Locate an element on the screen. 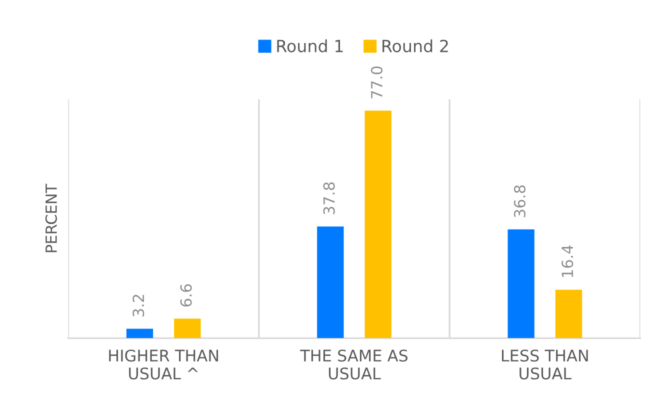 The width and height of the screenshot is (669, 405). x-tick-label: LESS THAN USUAL is located at coordinates (545, 365).